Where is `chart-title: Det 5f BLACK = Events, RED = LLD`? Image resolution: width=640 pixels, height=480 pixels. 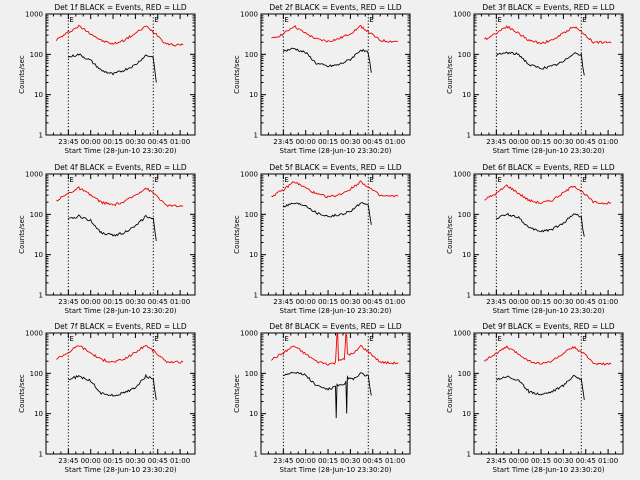 chart-title: Det 5f BLACK = Events, RED = LLD is located at coordinates (335, 167).